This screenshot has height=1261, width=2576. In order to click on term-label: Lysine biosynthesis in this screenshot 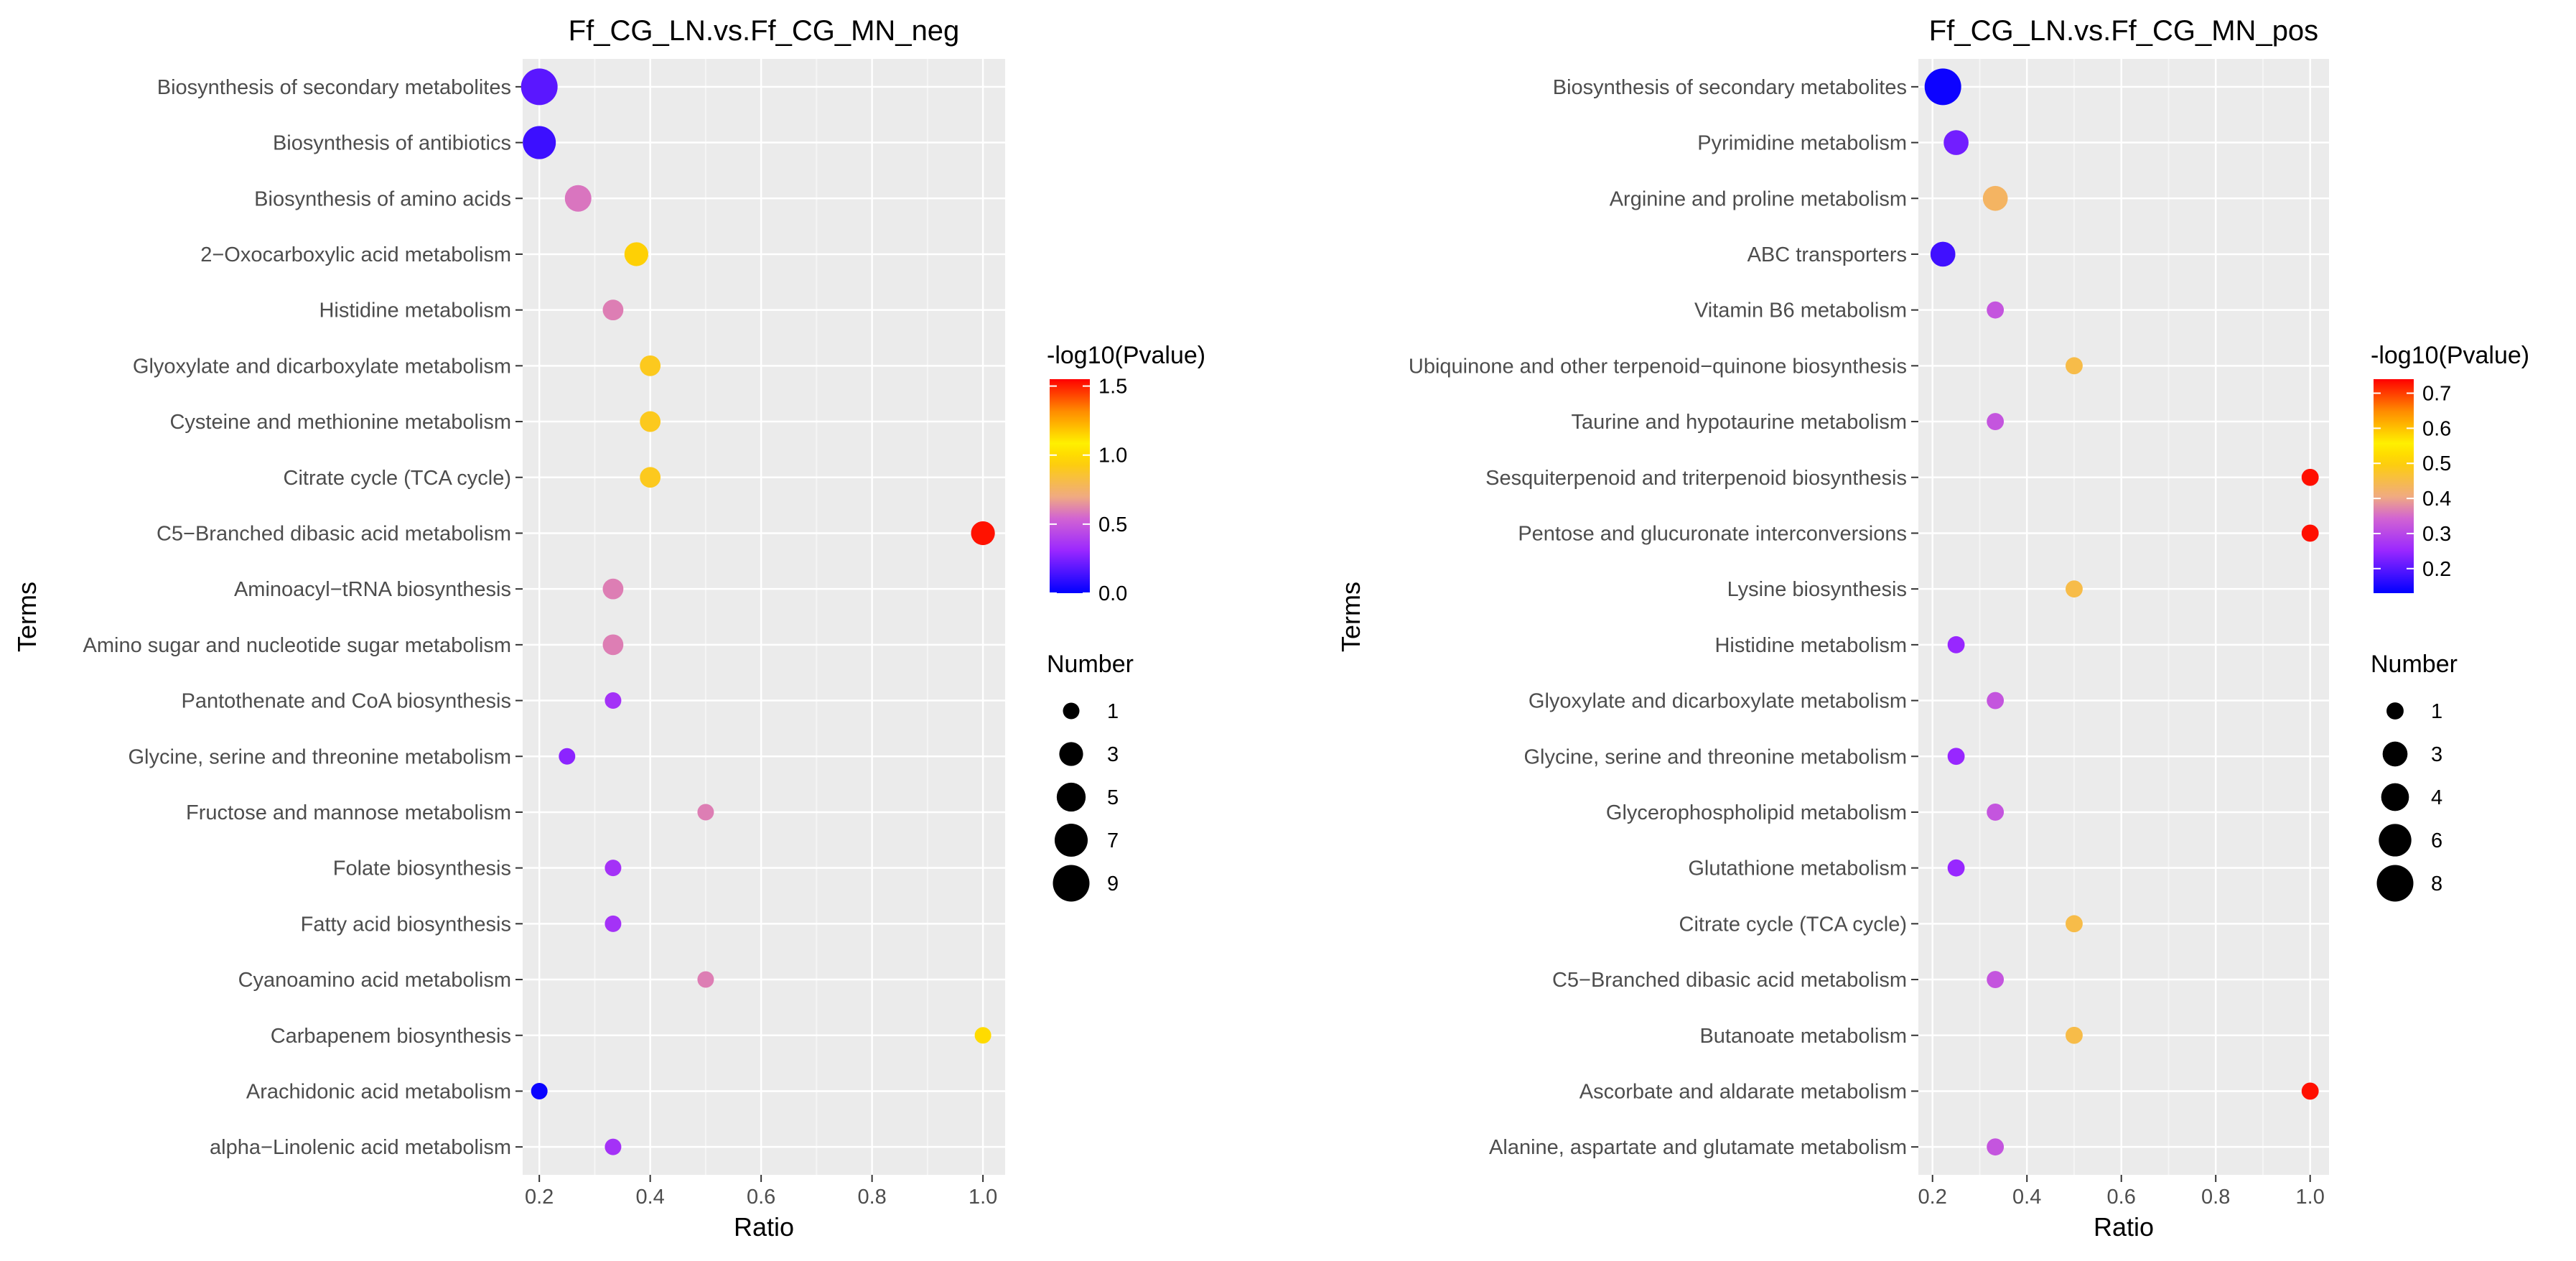, I will do `click(1817, 589)`.